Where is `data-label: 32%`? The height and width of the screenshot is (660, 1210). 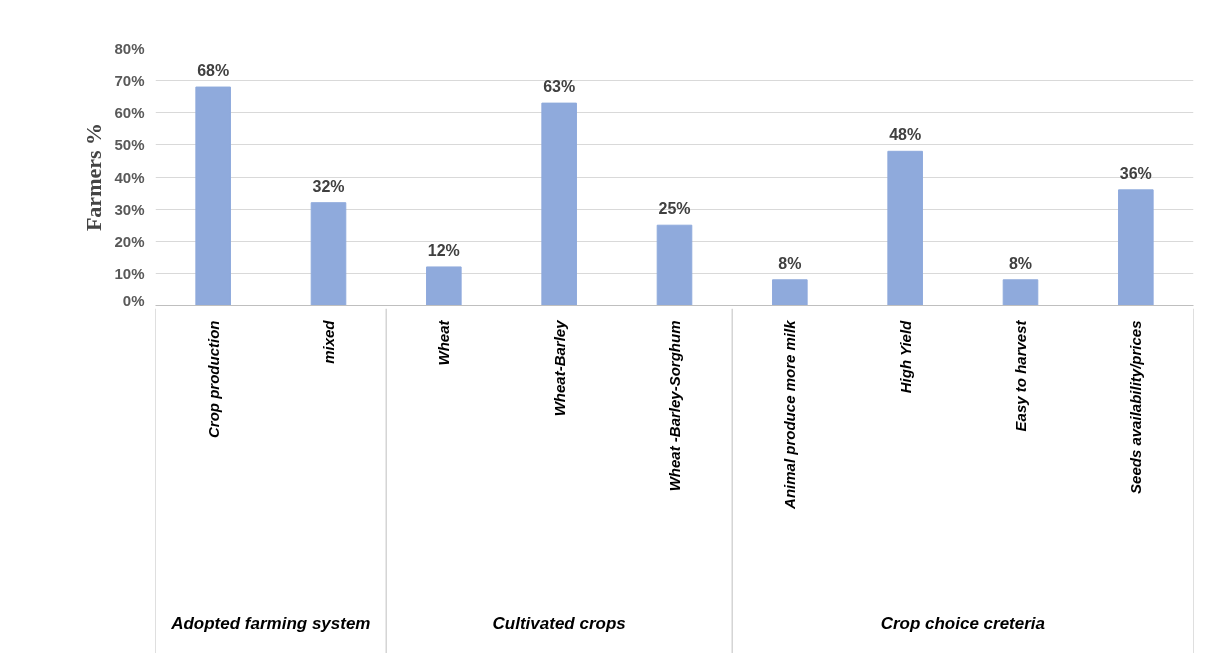 data-label: 32% is located at coordinates (328, 186).